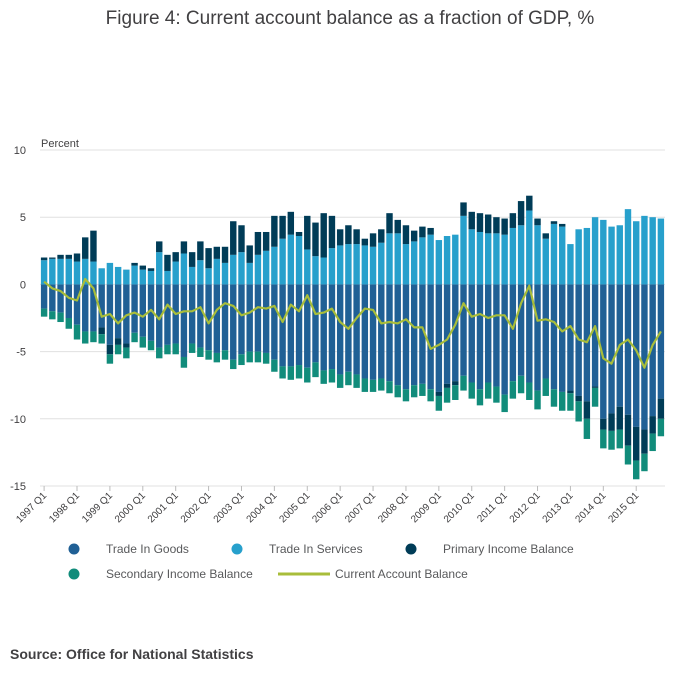  Describe the element at coordinates (393, 507) in the screenshot. I see `x-tick-label: 2008 Q1` at that location.